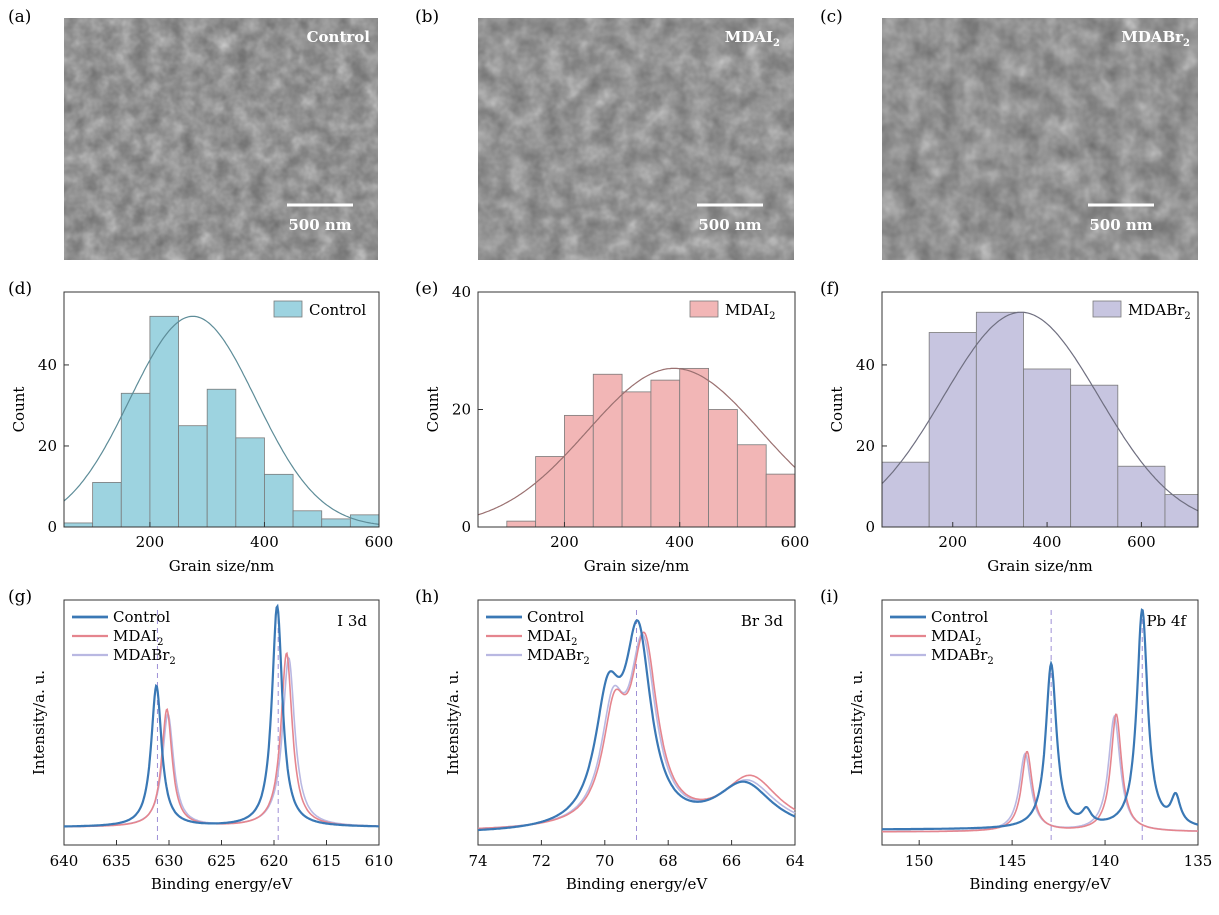 This screenshot has height=915, width=1219. I want to click on sem-panel-c: (c) MDABr2 500 nm, so click(1009, 133).